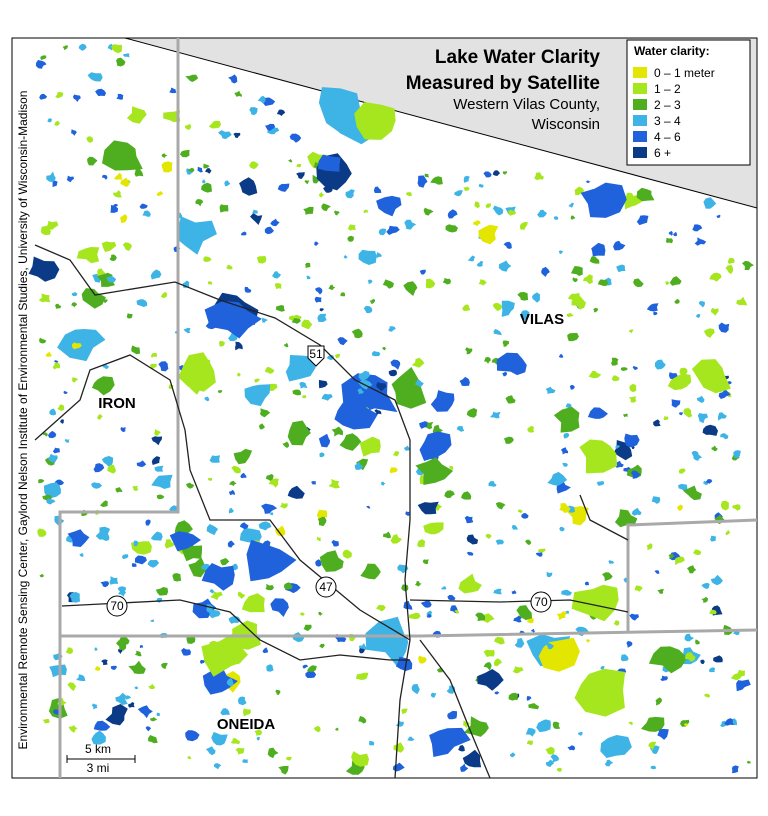  I want to click on county-label: ONEIDA, so click(246, 724).